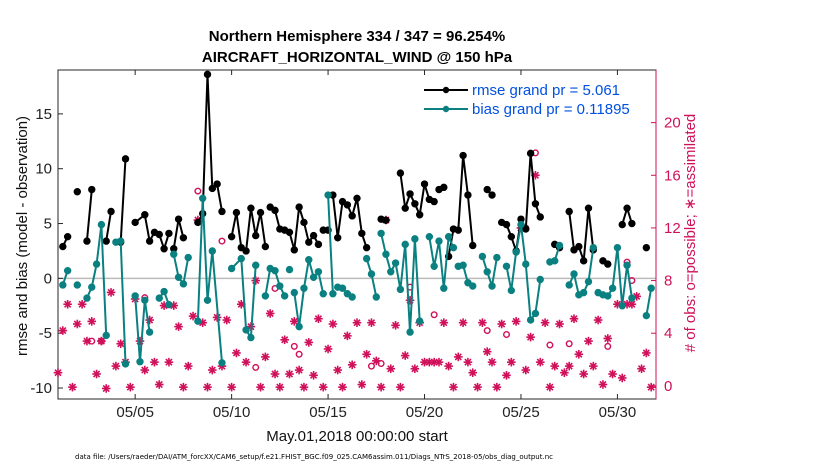 The image size is (830, 470). What do you see at coordinates (546, 90) in the screenshot?
I see `legend-rmse-label: rmse grand pr = 5.061` at bounding box center [546, 90].